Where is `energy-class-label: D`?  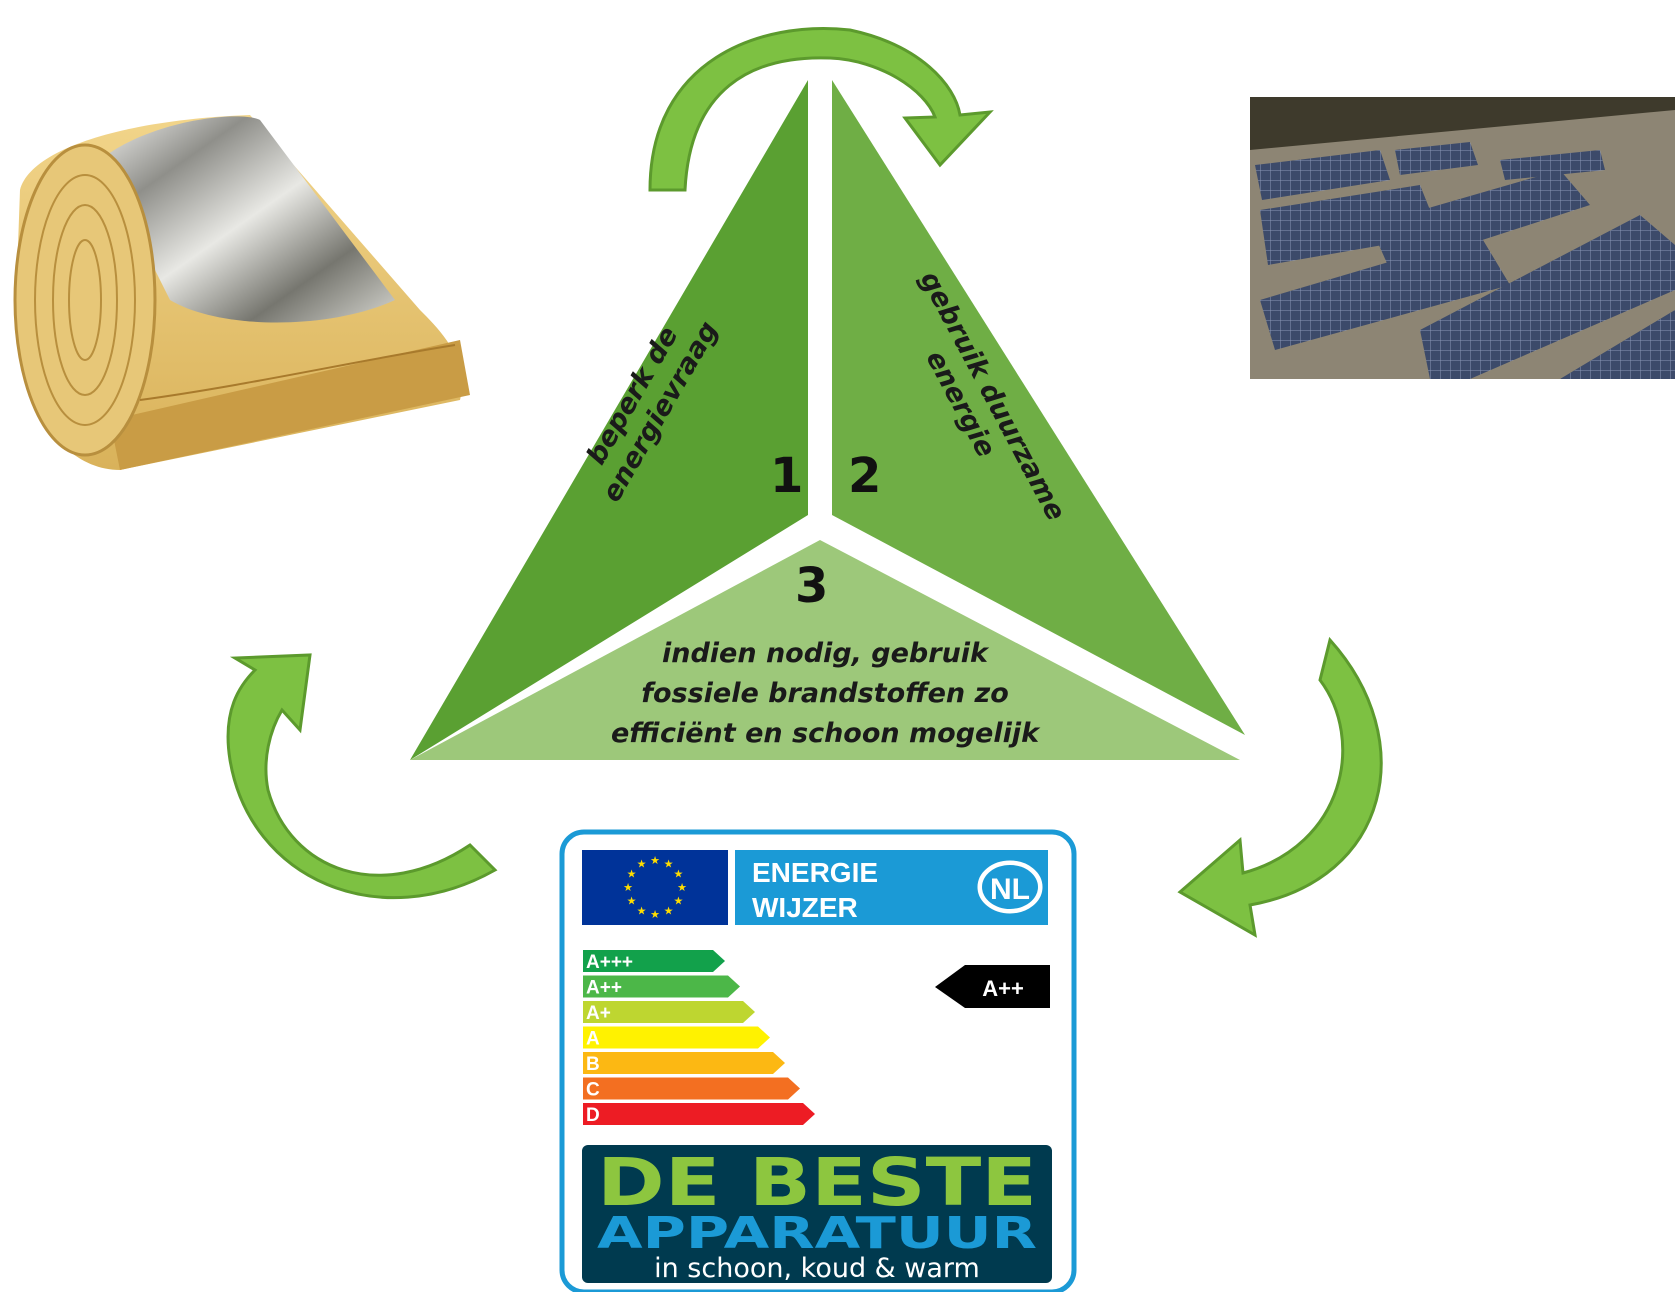 energy-class-label: D is located at coordinates (593, 1115).